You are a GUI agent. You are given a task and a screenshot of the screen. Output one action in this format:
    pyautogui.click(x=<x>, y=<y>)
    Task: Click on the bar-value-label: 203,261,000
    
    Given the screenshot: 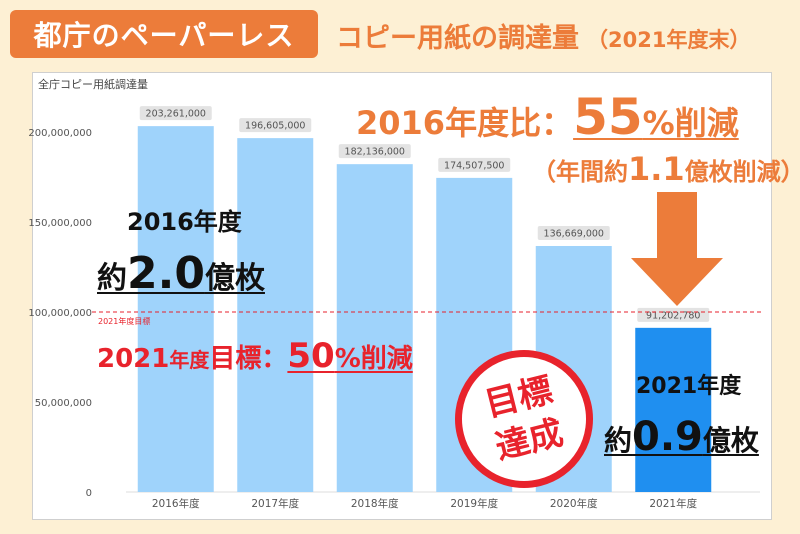 What is the action you would take?
    pyautogui.click(x=176, y=114)
    